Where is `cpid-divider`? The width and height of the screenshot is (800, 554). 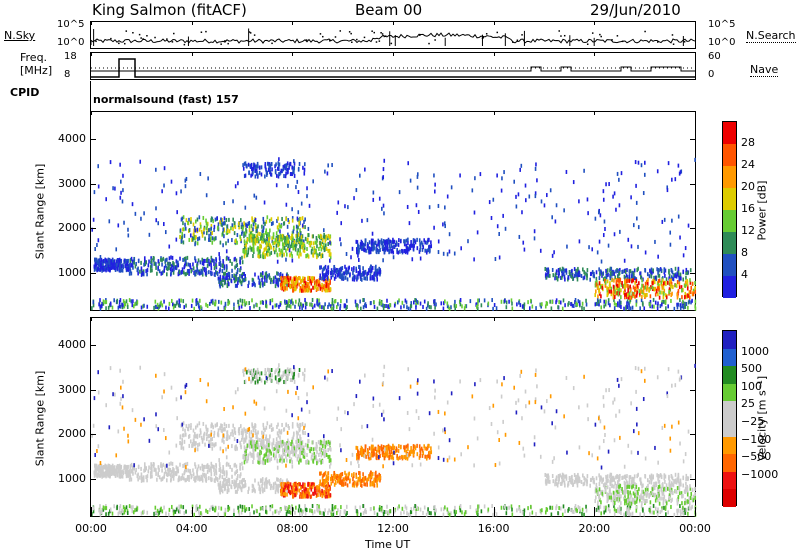 cpid-divider is located at coordinates (90, 96).